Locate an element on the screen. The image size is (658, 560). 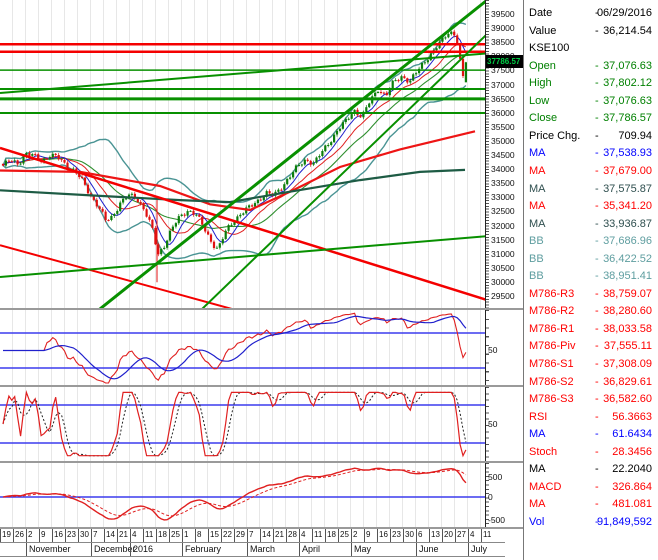
data-row-m786-s2: M786-S2 -36,829.61 is located at coordinates (589, 382).